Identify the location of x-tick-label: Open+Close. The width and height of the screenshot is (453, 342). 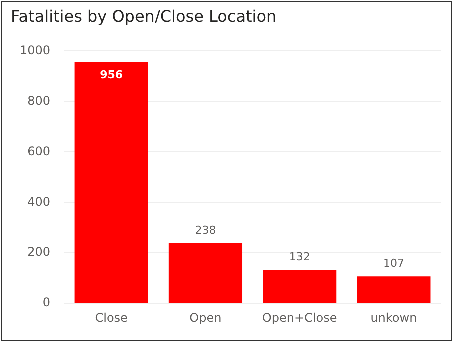
(300, 317).